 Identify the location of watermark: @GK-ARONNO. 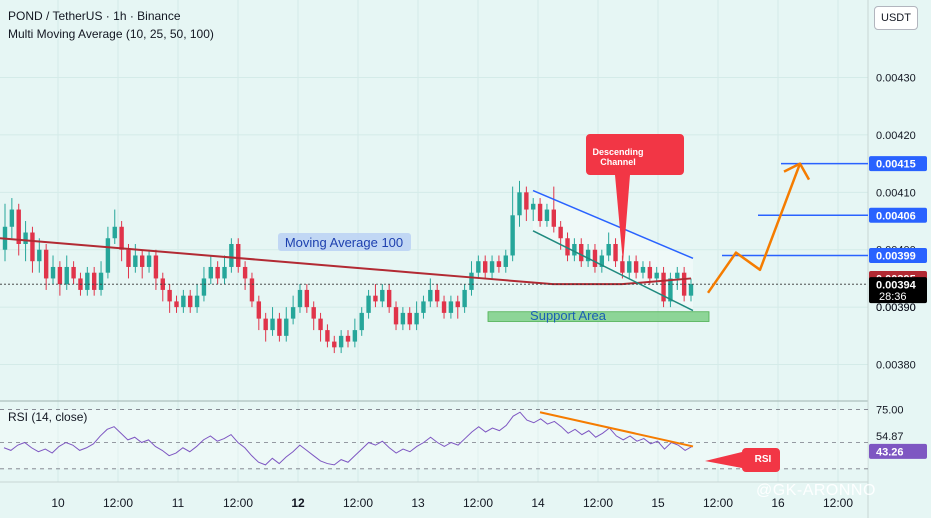
(816, 490).